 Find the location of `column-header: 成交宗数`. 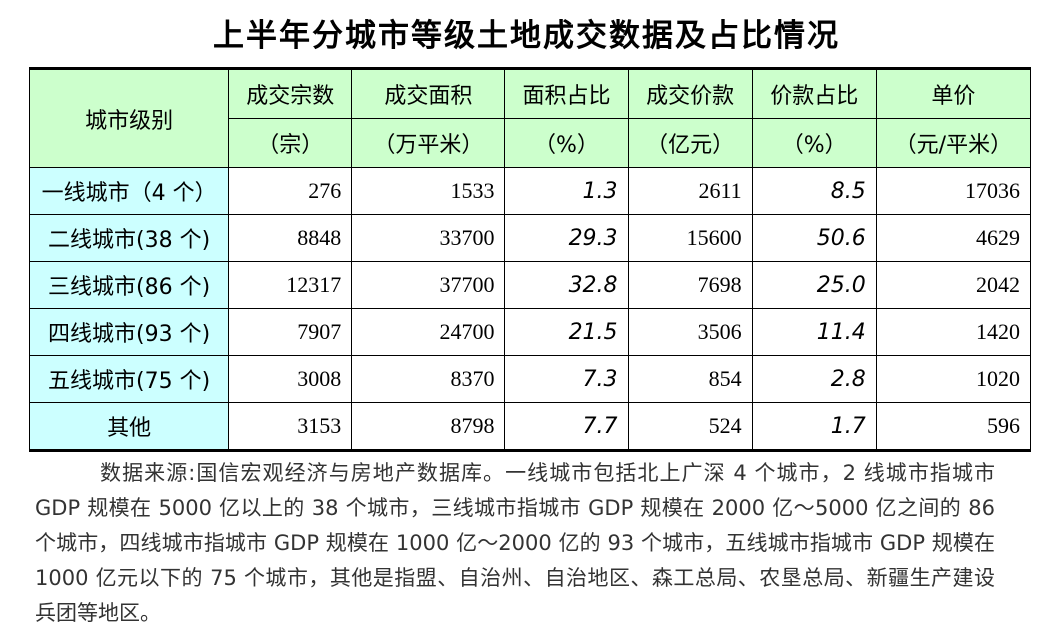

column-header: 成交宗数 is located at coordinates (290, 93).